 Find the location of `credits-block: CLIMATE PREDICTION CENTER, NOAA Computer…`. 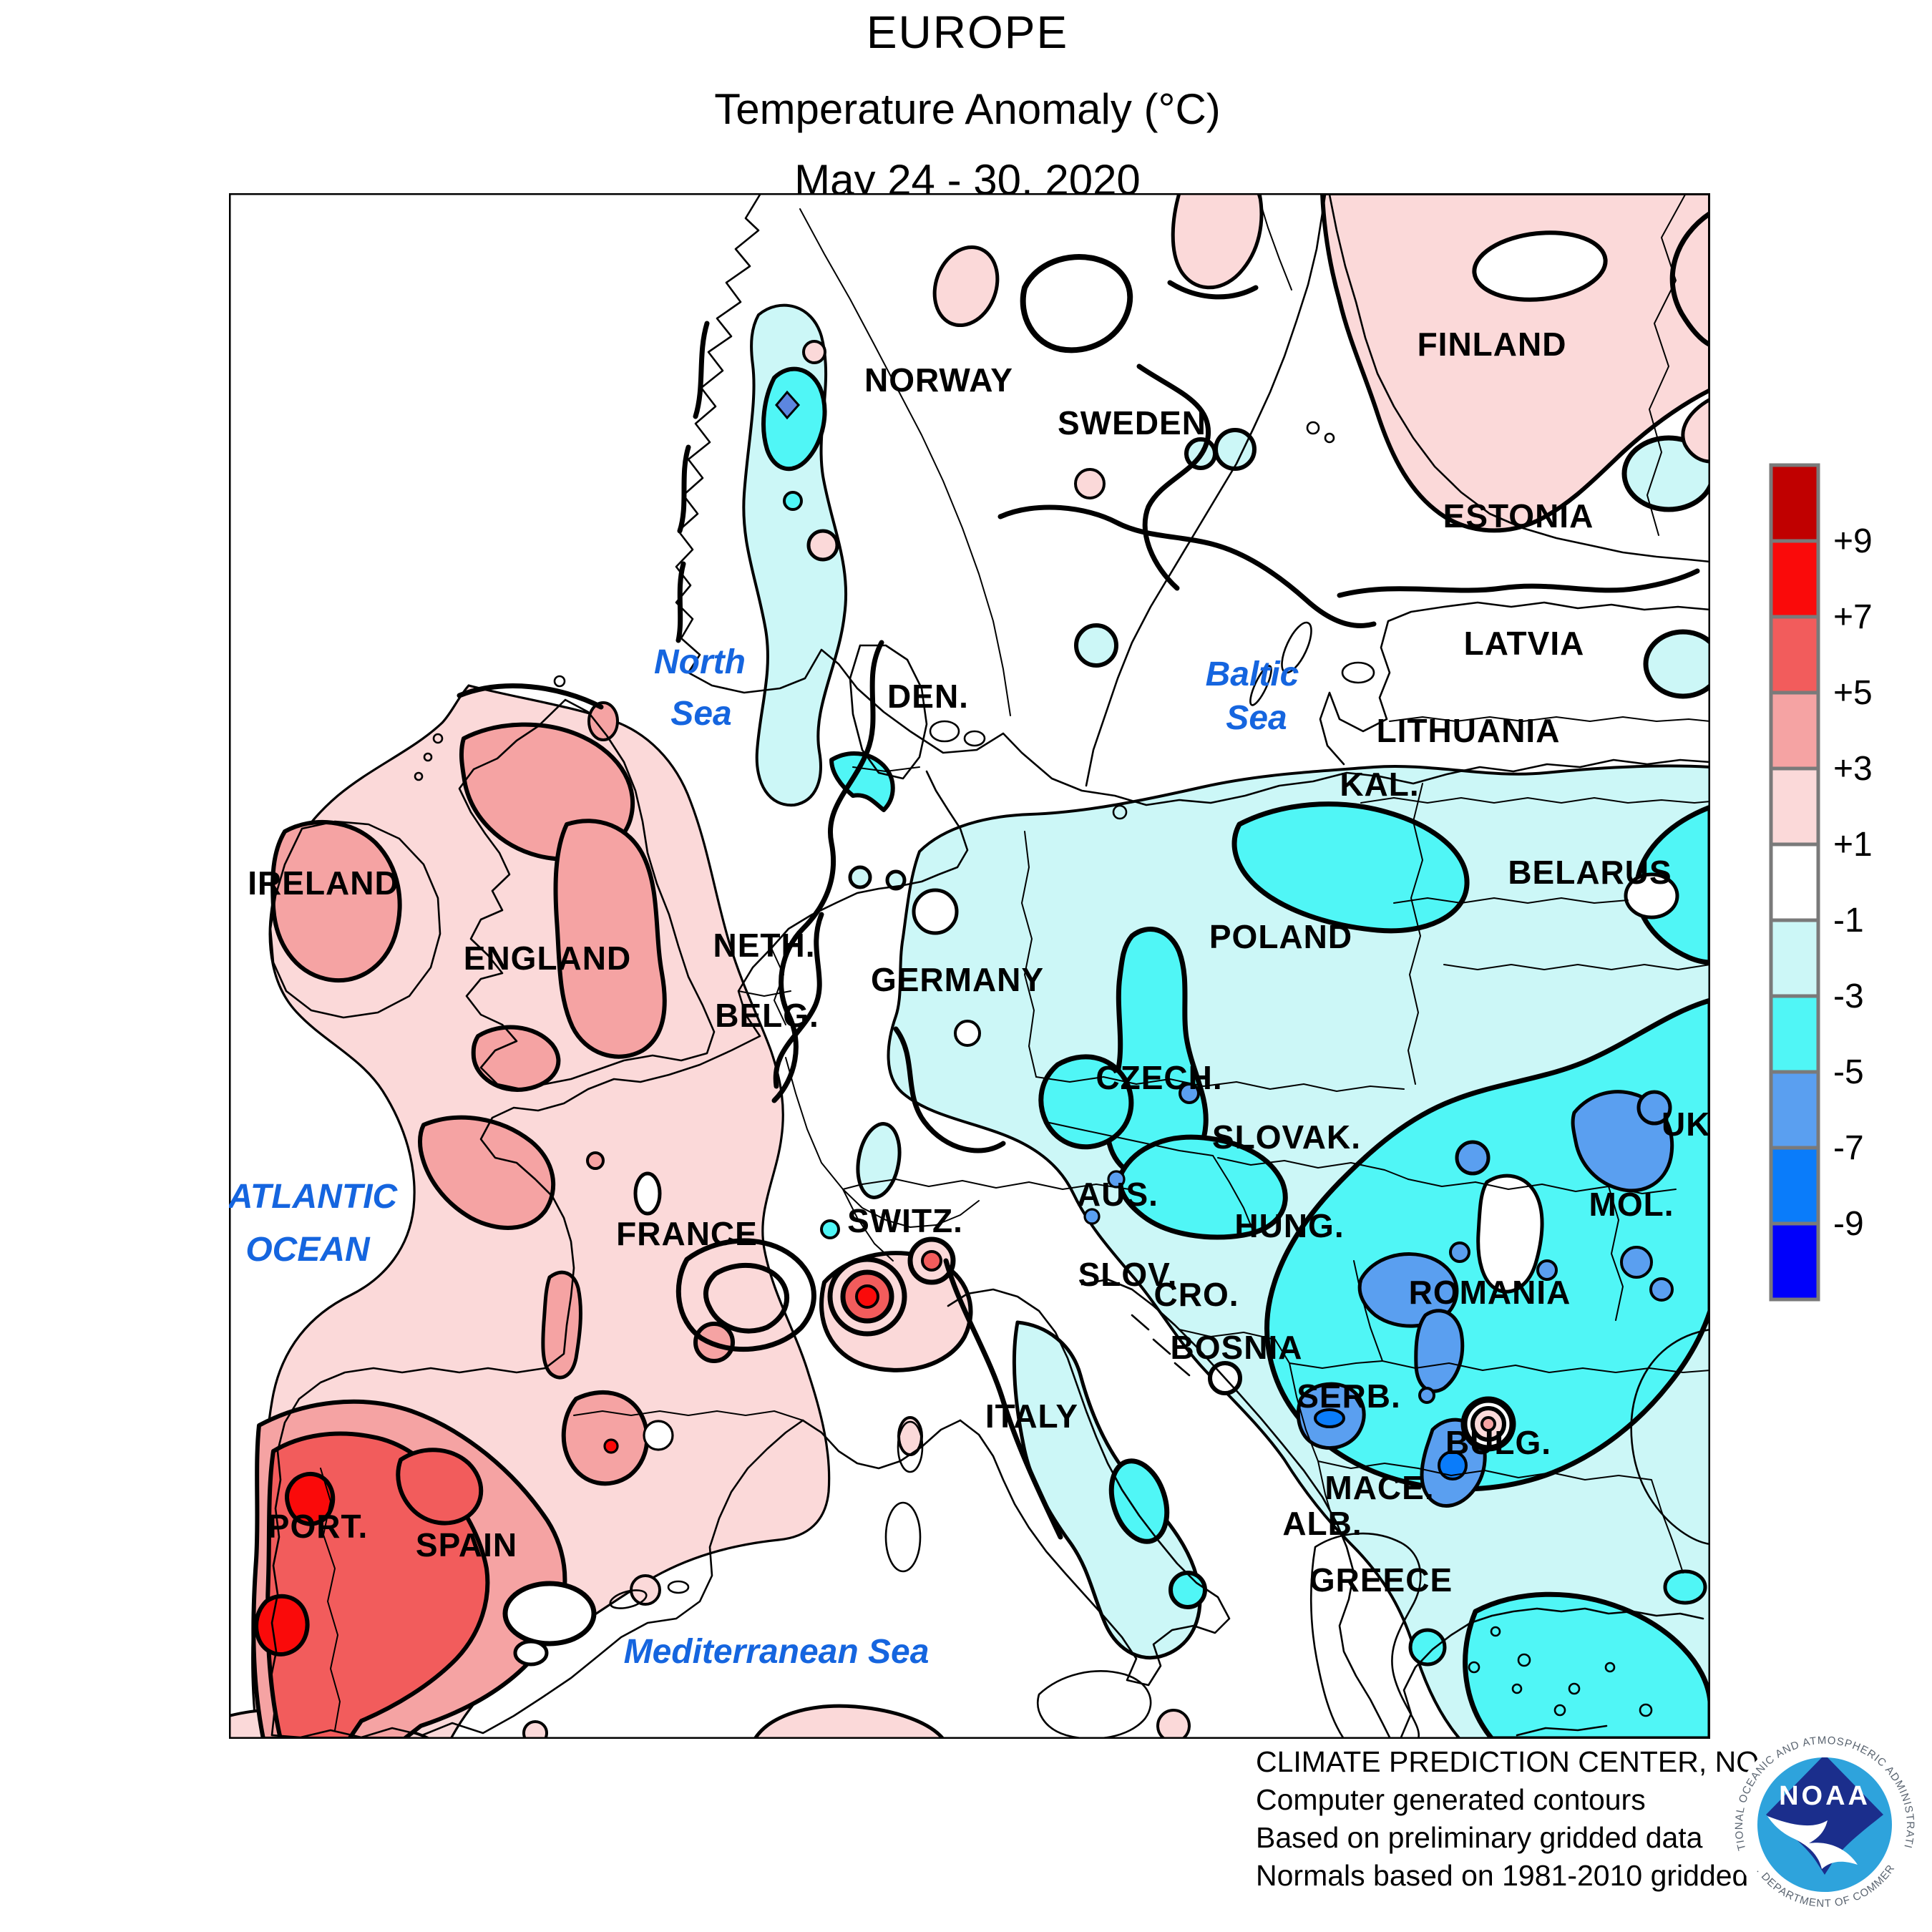

credits-block: CLIMATE PREDICTION CENTER, NOAA Computer… is located at coordinates (1535, 1819).